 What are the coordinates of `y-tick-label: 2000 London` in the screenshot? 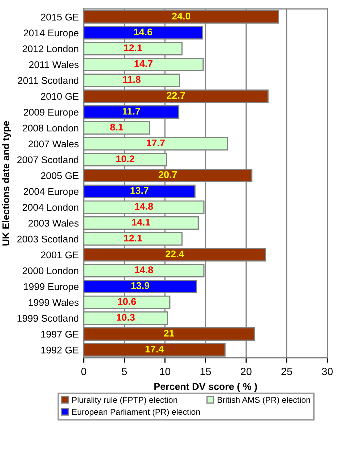 It's located at (50, 270).